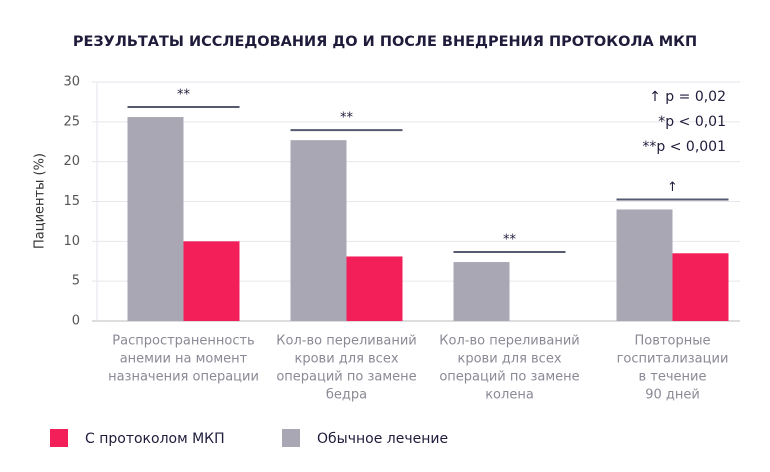 This screenshot has width=770, height=472. What do you see at coordinates (684, 147) in the screenshot?
I see `note: **p < 0,001` at bounding box center [684, 147].